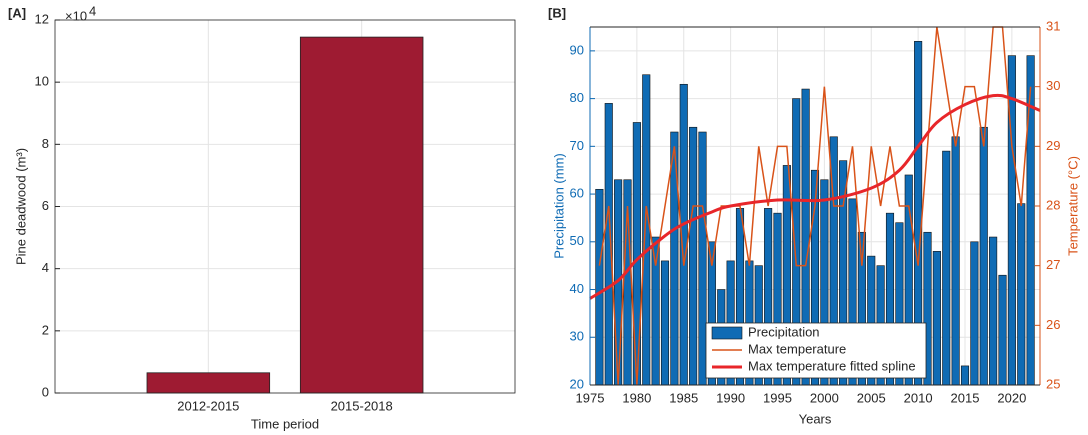 This screenshot has height=435, width=1088. Describe the element at coordinates (20, 206) in the screenshot. I see `y-axis-label: Pine deadwood (m³)` at that location.